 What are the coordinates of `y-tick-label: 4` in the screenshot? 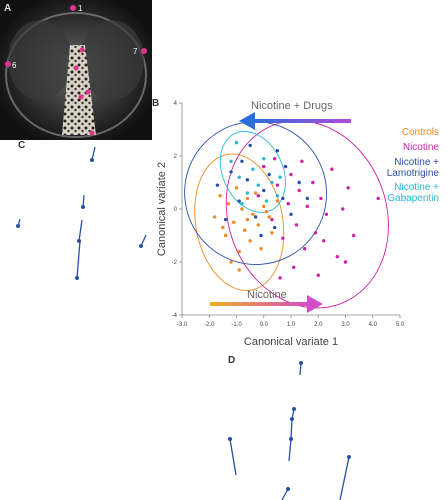 It's located at (176, 104).